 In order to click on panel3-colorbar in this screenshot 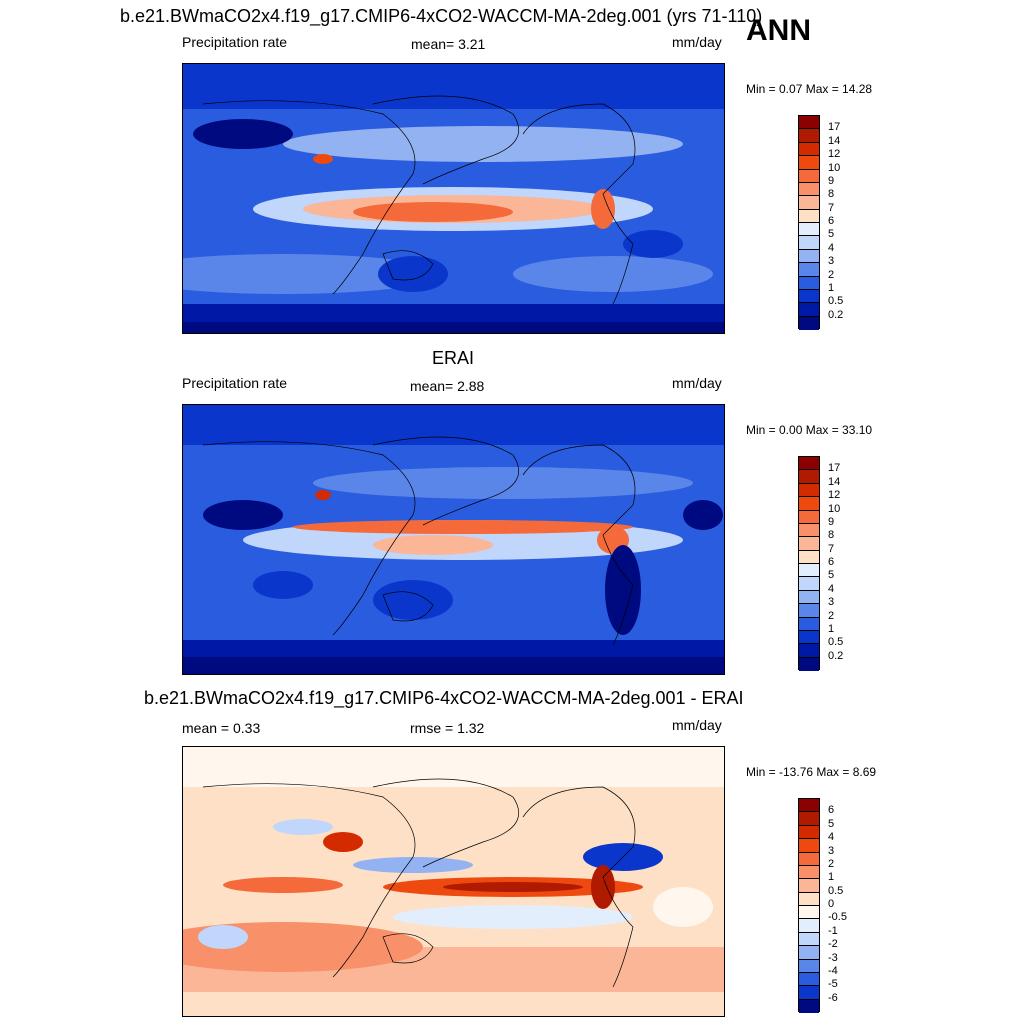, I will do `click(809, 905)`.